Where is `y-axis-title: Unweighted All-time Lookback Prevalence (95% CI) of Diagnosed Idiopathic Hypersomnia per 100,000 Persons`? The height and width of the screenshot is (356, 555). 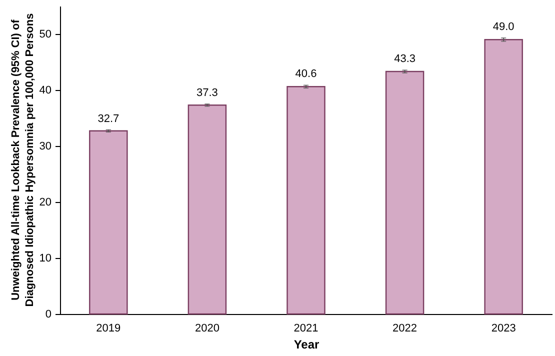
y-axis-title: Unweighted All-time Lookback Prevalence (95% CI) of Diagnosed Idiopathic Hypersomnia per 100,000 Persons is located at coordinates (23, 160).